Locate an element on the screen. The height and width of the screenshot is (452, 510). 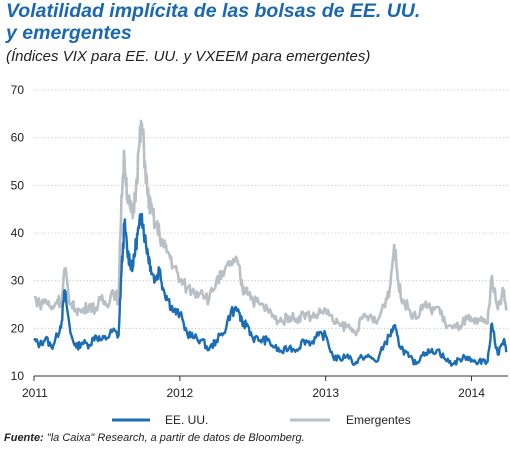
legend-label-emerging: Emergentes is located at coordinates (378, 420).